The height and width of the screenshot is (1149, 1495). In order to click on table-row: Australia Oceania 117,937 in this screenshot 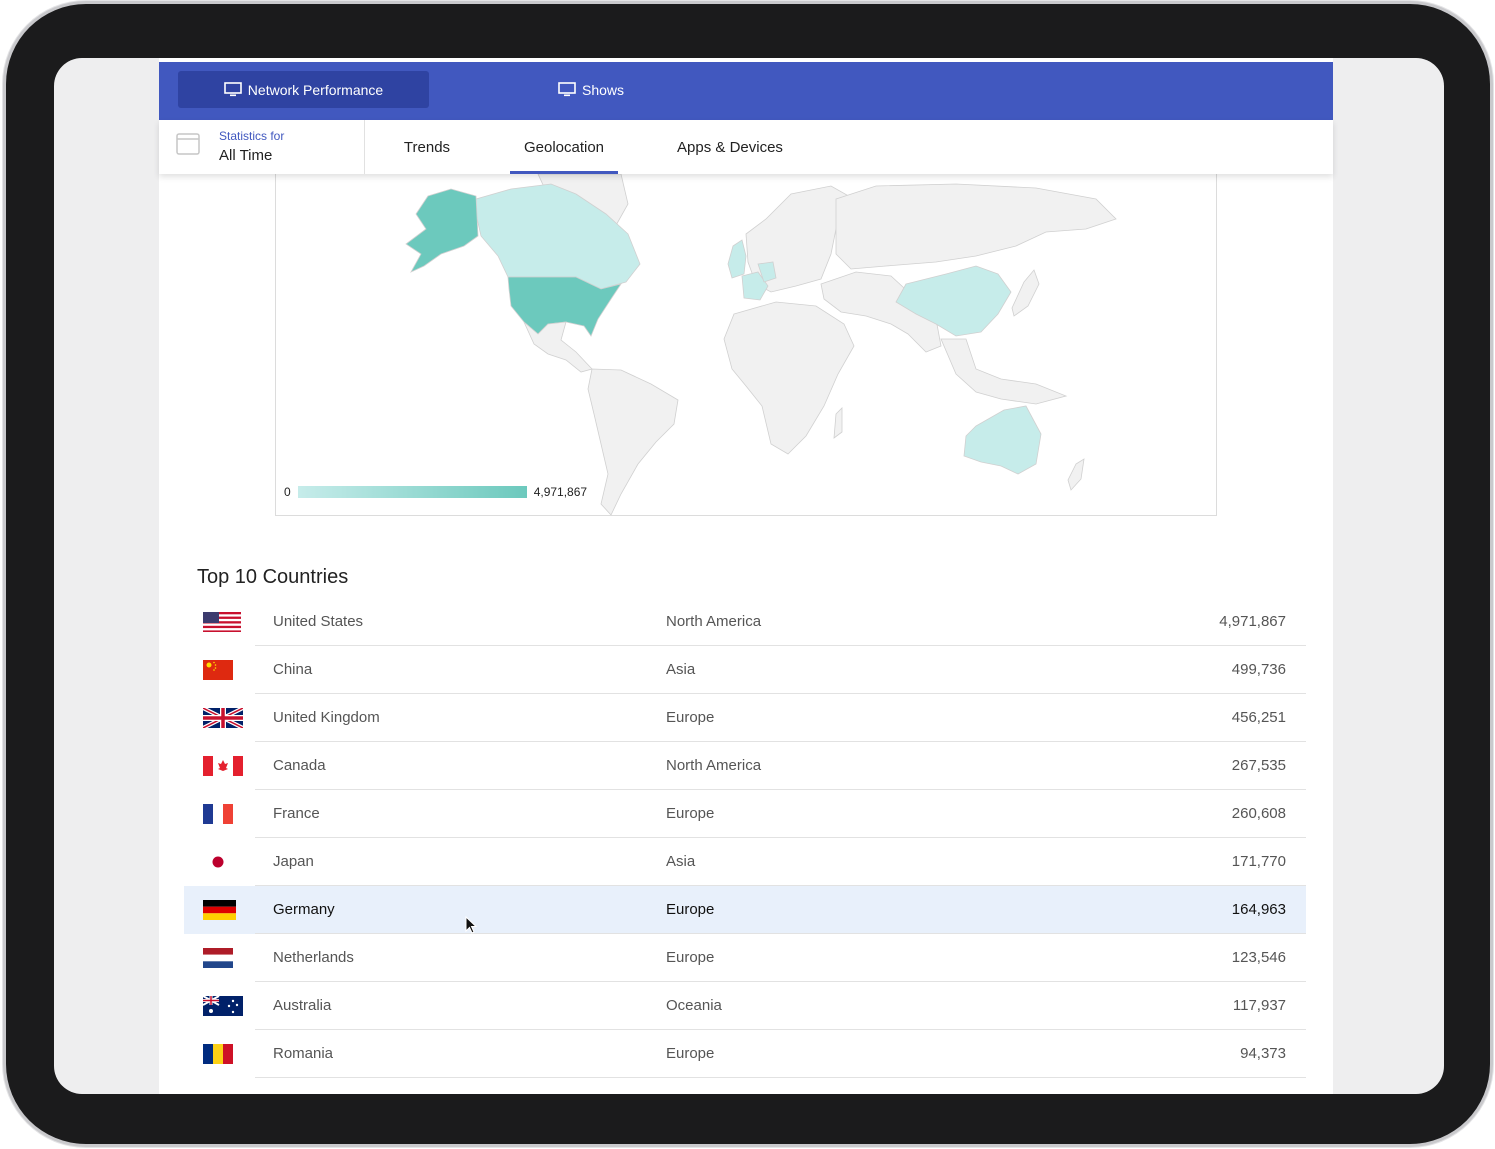, I will do `click(745, 1006)`.